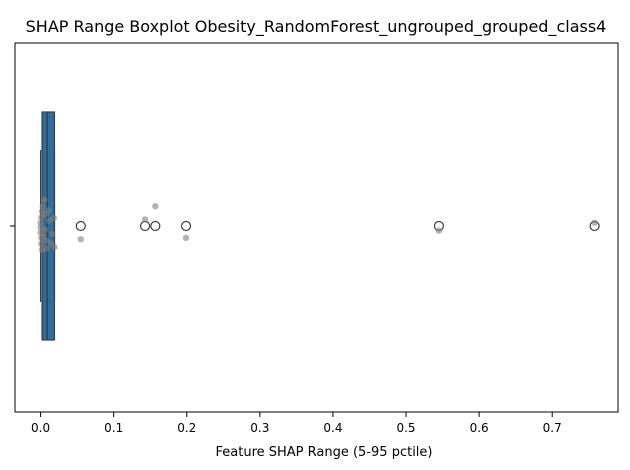  I want to click on x-tick-label: 0.0, so click(40, 428).